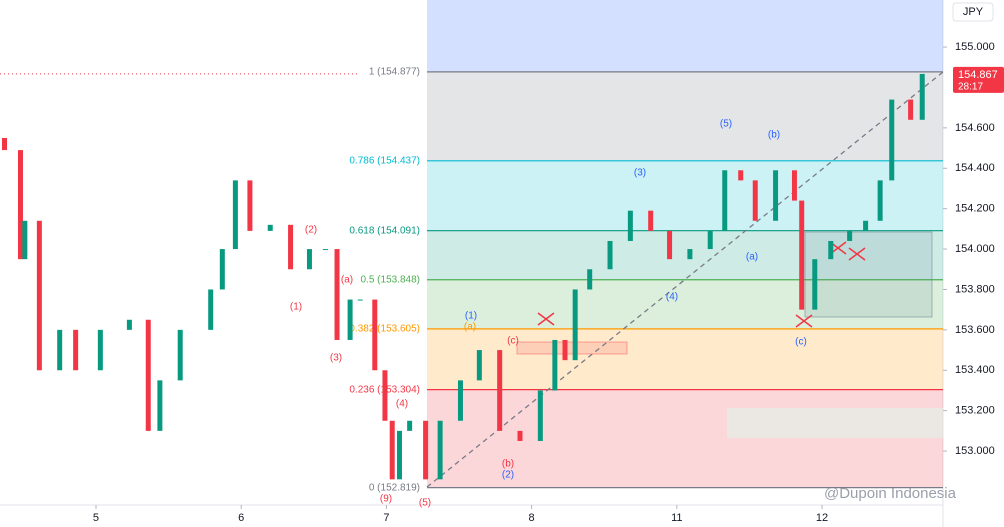  What do you see at coordinates (975, 128) in the screenshot?
I see `y-tick-label: 154.600` at bounding box center [975, 128].